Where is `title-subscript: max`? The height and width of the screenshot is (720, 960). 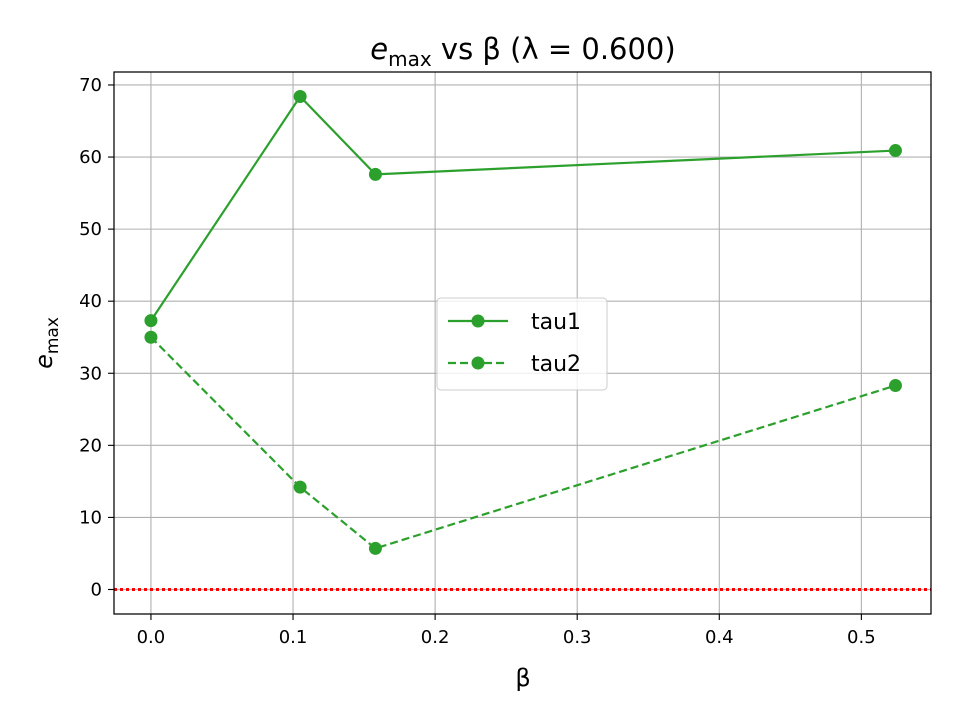
title-subscript: max is located at coordinates (410, 59).